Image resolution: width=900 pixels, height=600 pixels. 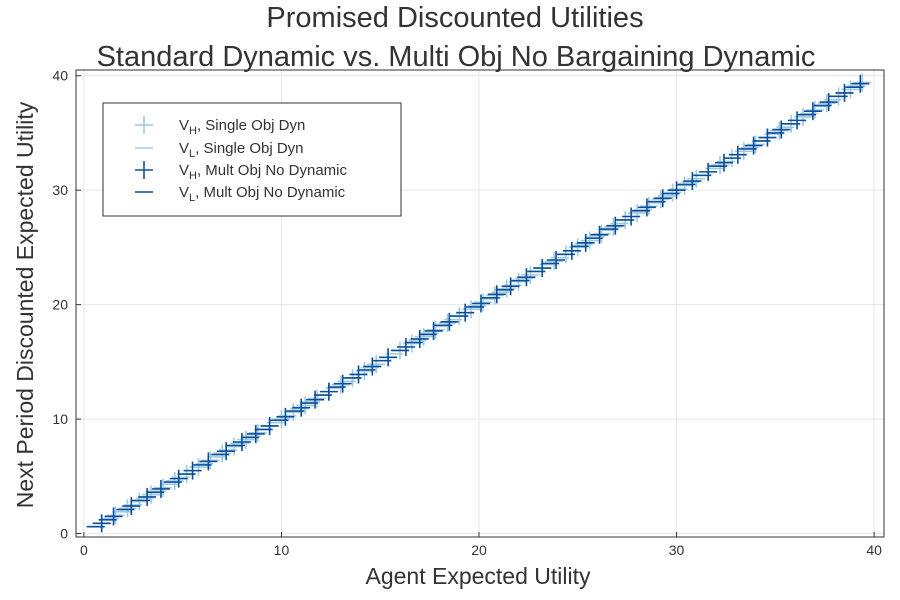 What do you see at coordinates (60, 305) in the screenshot?
I see `y-tick-label: 20` at bounding box center [60, 305].